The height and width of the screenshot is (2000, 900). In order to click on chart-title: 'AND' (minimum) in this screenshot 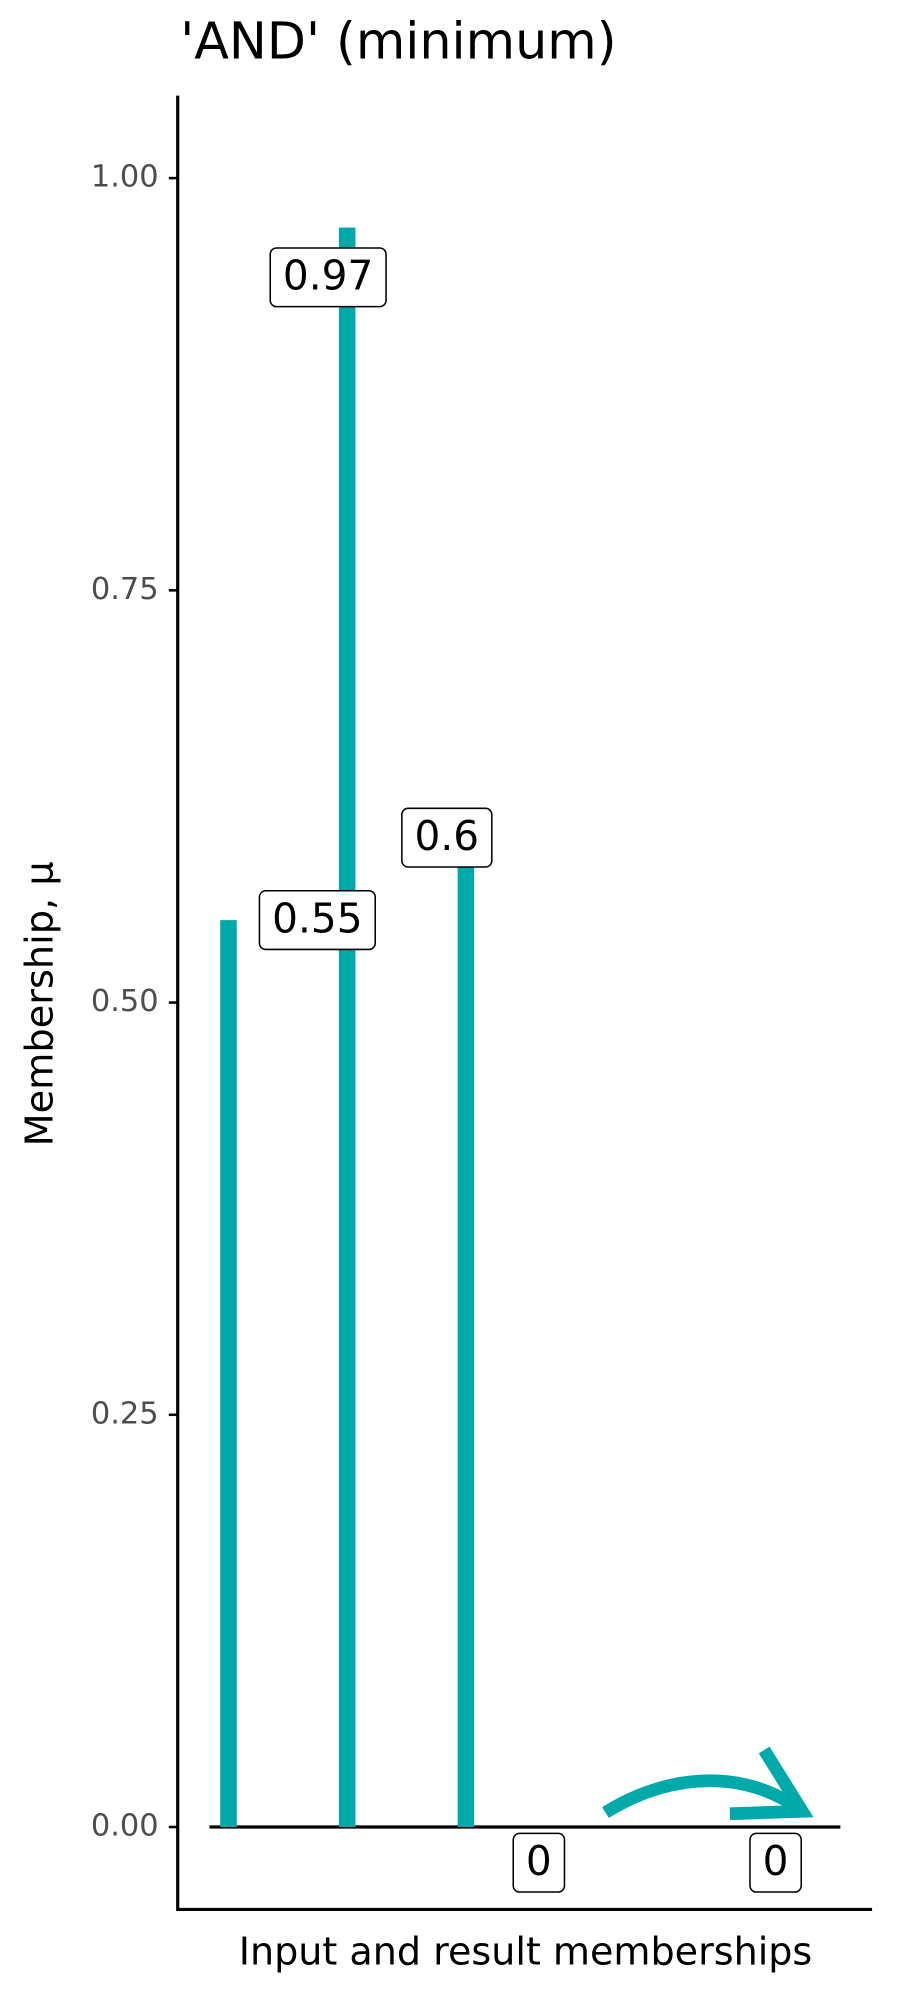, I will do `click(398, 42)`.